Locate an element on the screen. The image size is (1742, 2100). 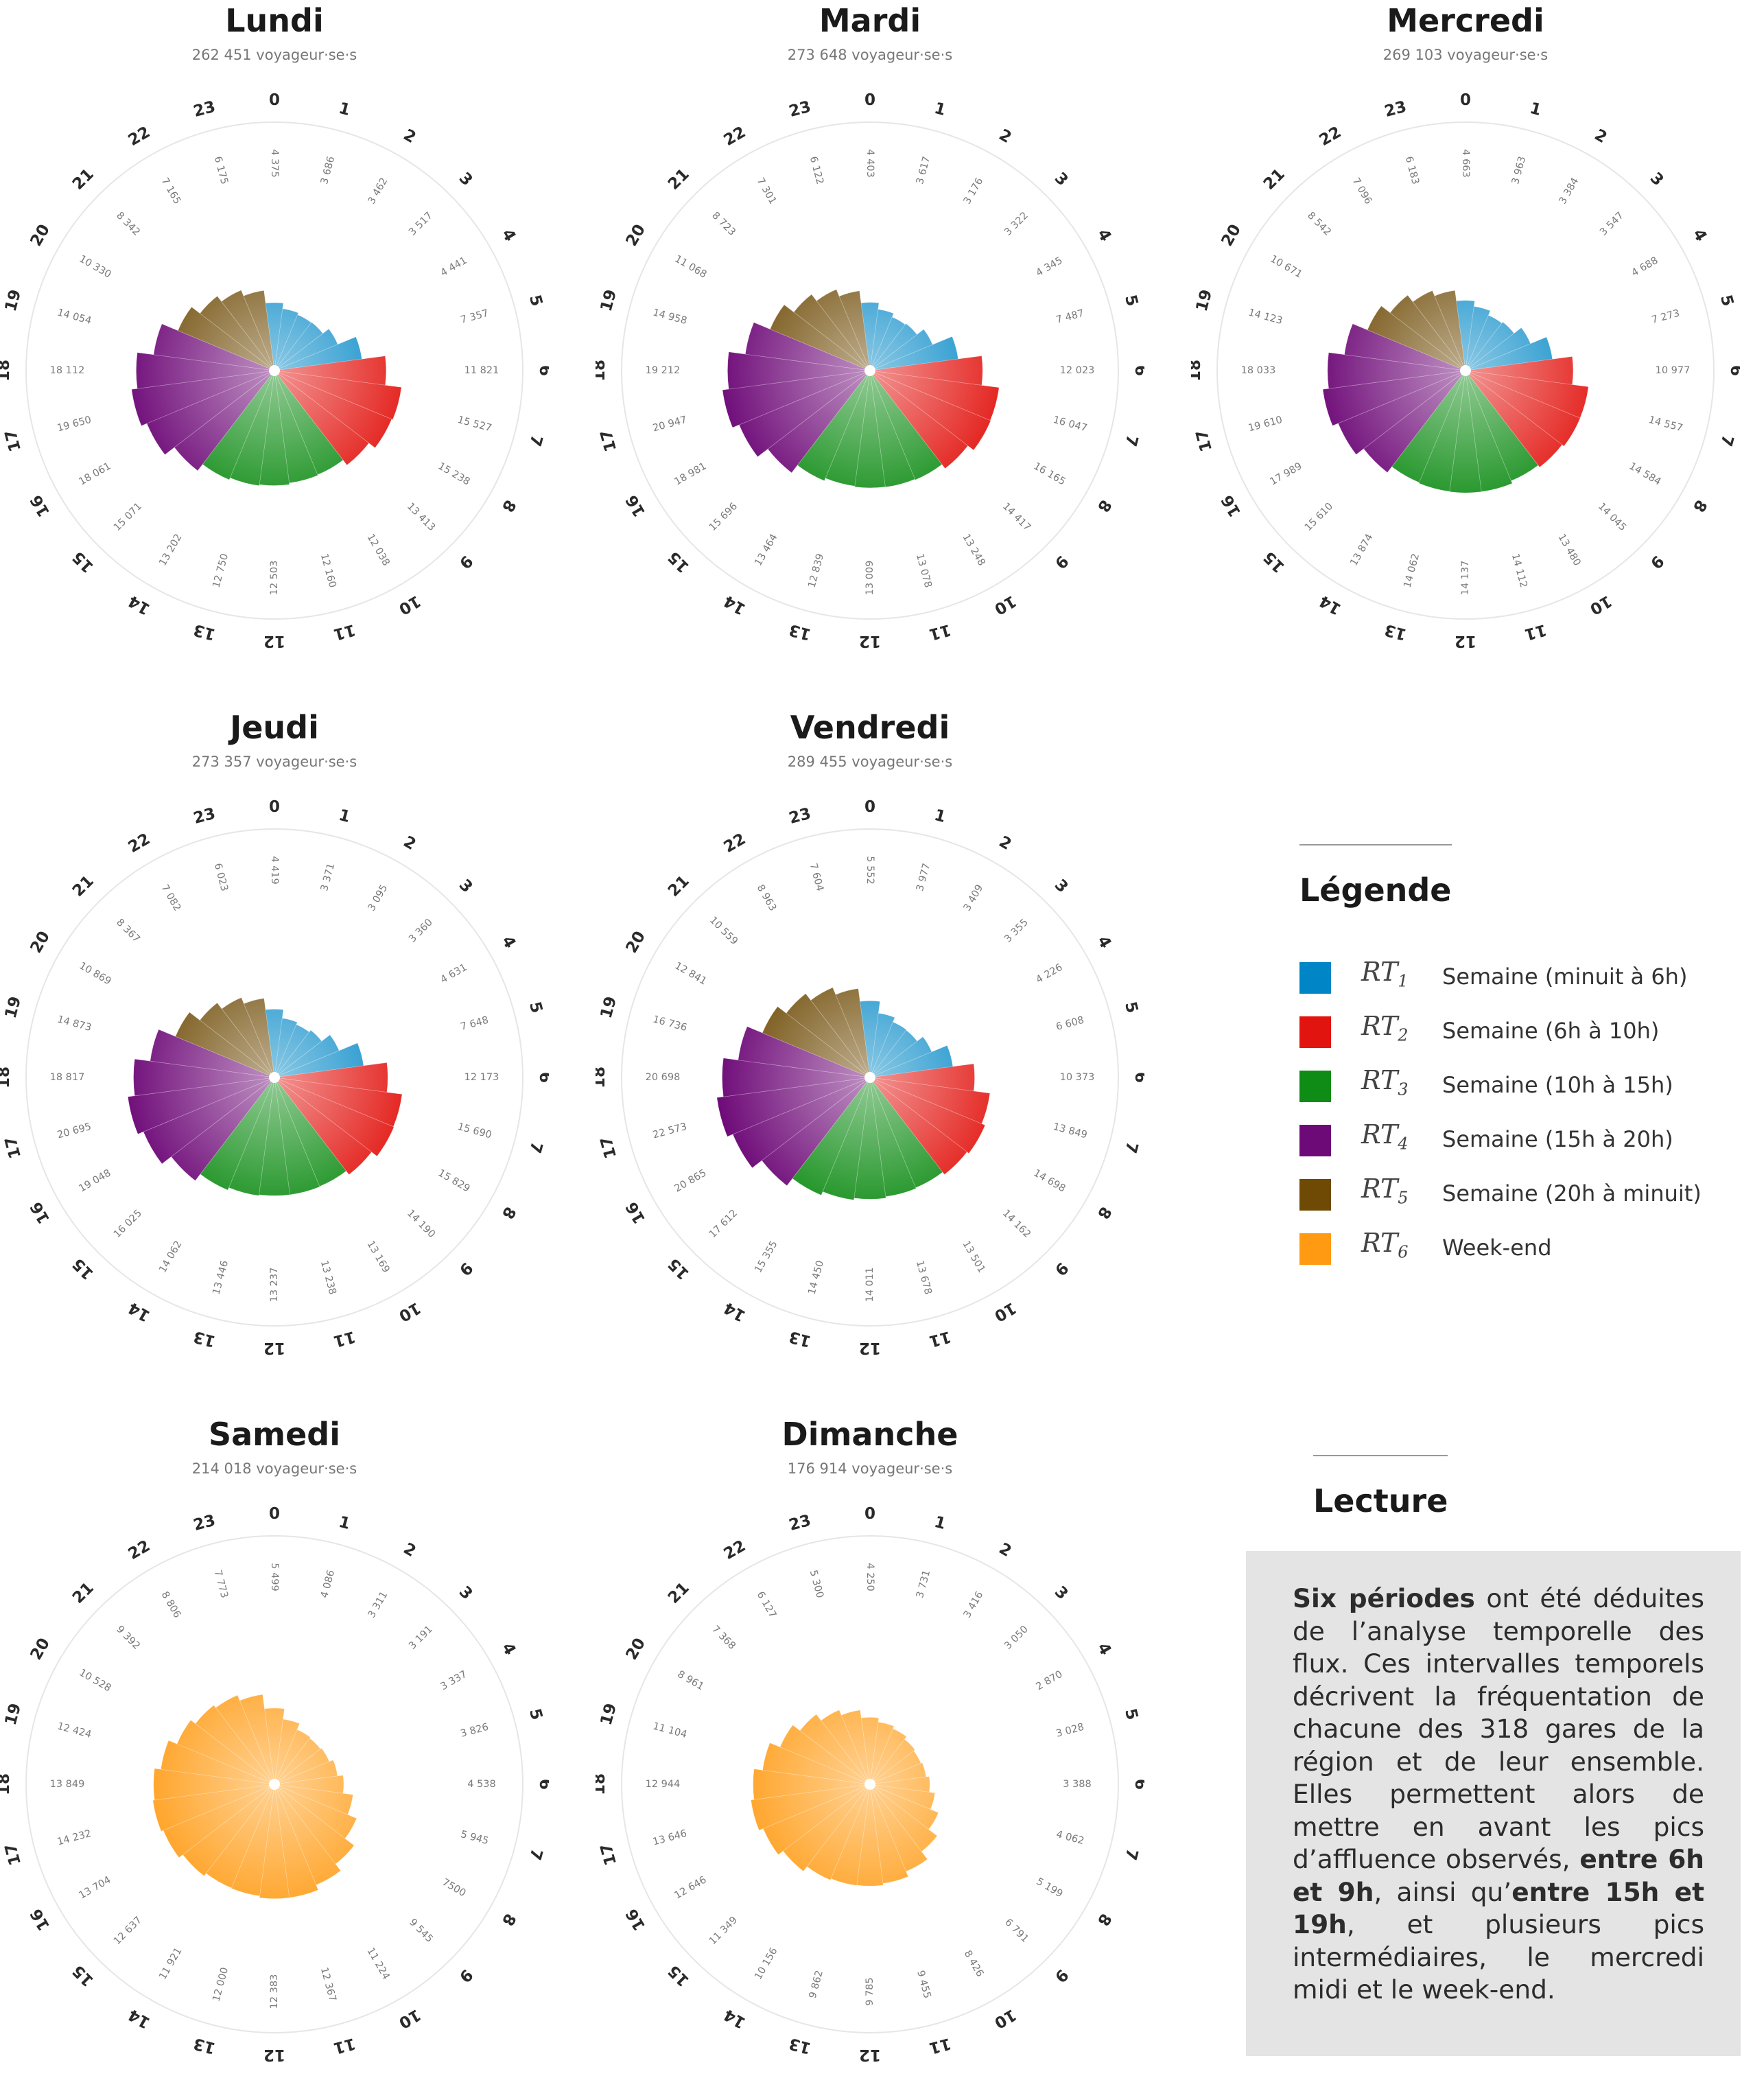
hour-label: 11 is located at coordinates (344, 2045).